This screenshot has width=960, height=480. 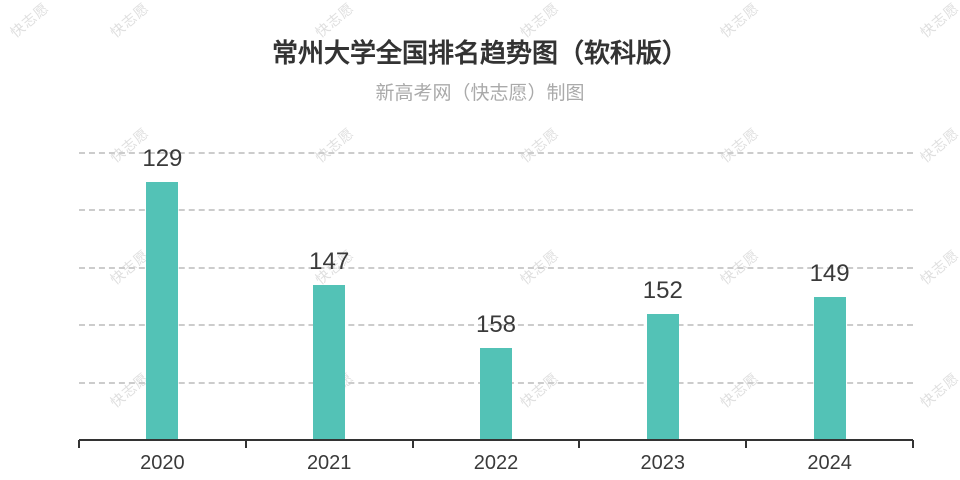 I want to click on bar-value-label: 152, so click(x=662, y=290).